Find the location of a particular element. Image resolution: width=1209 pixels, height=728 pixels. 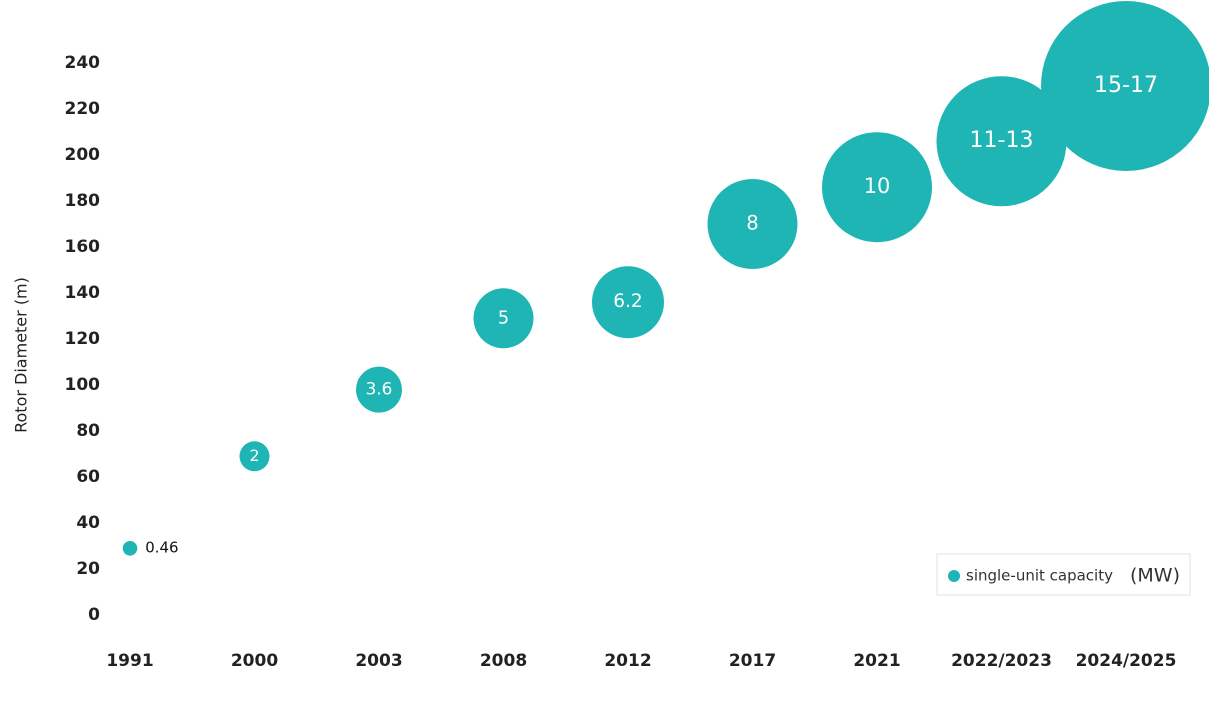

bubble-label: 3.6 is located at coordinates (379, 389).